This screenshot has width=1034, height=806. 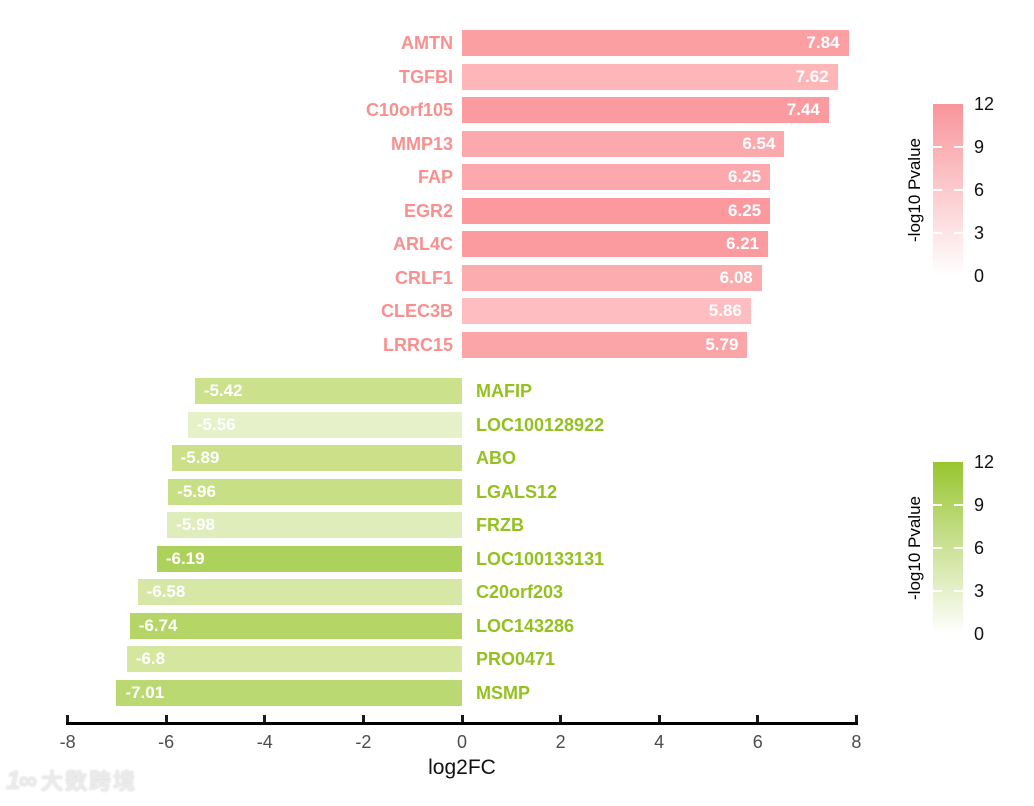 I want to click on gene-label: ARL4C, so click(x=422, y=244).